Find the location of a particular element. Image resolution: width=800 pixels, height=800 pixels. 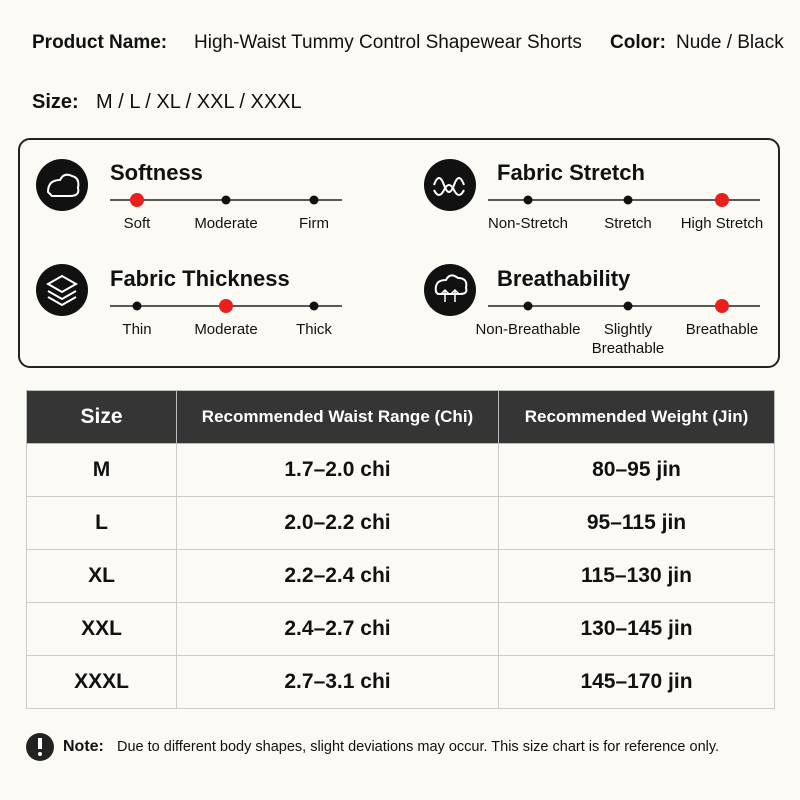

table-row: XXXL 2.7–3.1 chi 145–170 jin is located at coordinates (400, 682).